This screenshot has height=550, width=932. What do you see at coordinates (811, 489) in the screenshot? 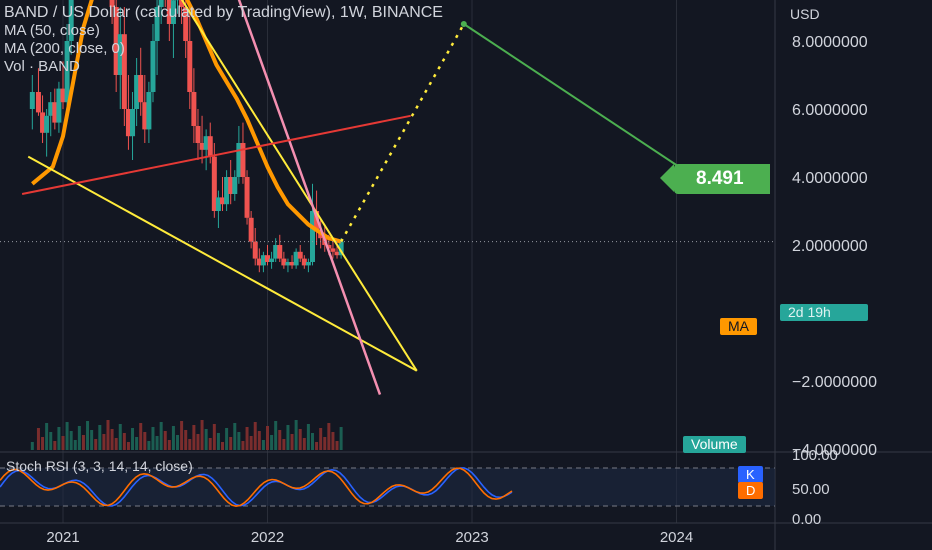
I see `rsi-tick-label: 50.00` at bounding box center [811, 489].